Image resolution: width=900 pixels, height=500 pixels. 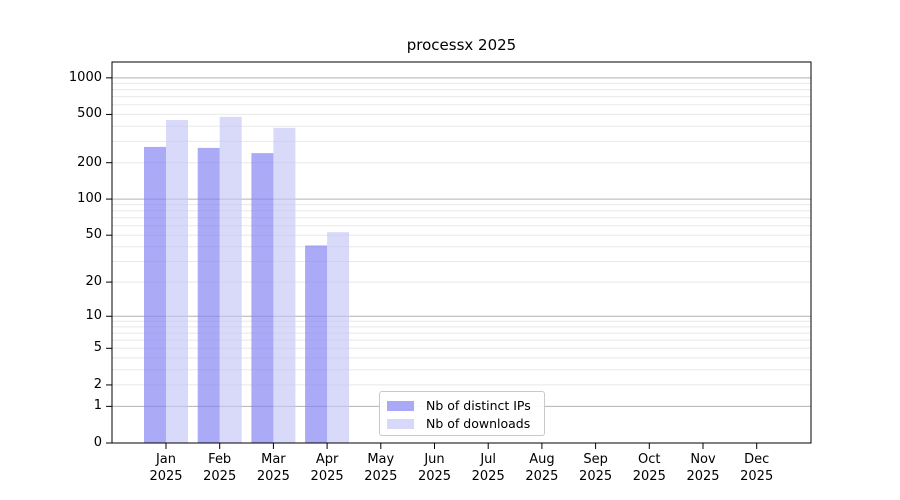 What do you see at coordinates (327, 468) in the screenshot?
I see `x-tick-label-apr: Apr 2025` at bounding box center [327, 468].